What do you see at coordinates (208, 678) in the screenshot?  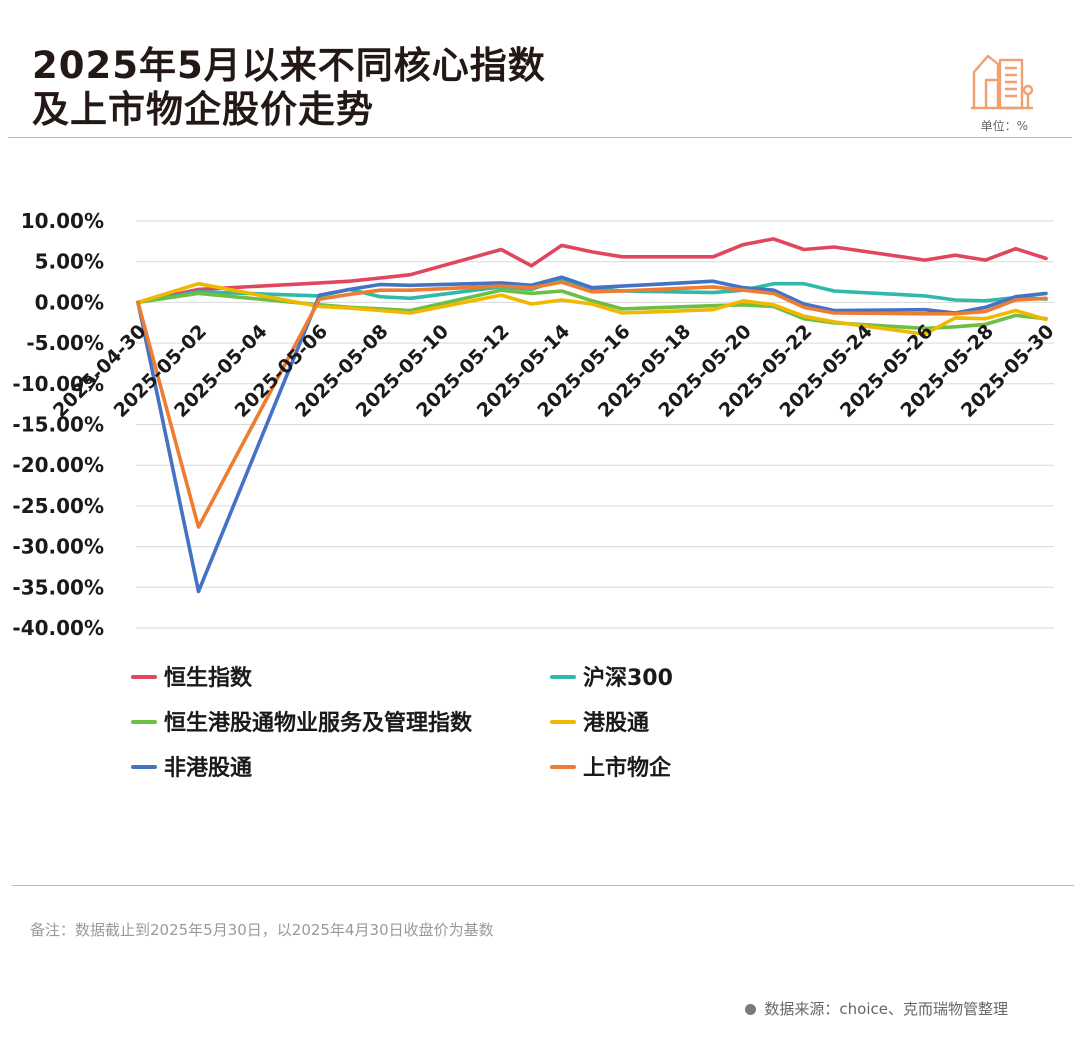 I see `legend-label: 恒生指数` at bounding box center [208, 678].